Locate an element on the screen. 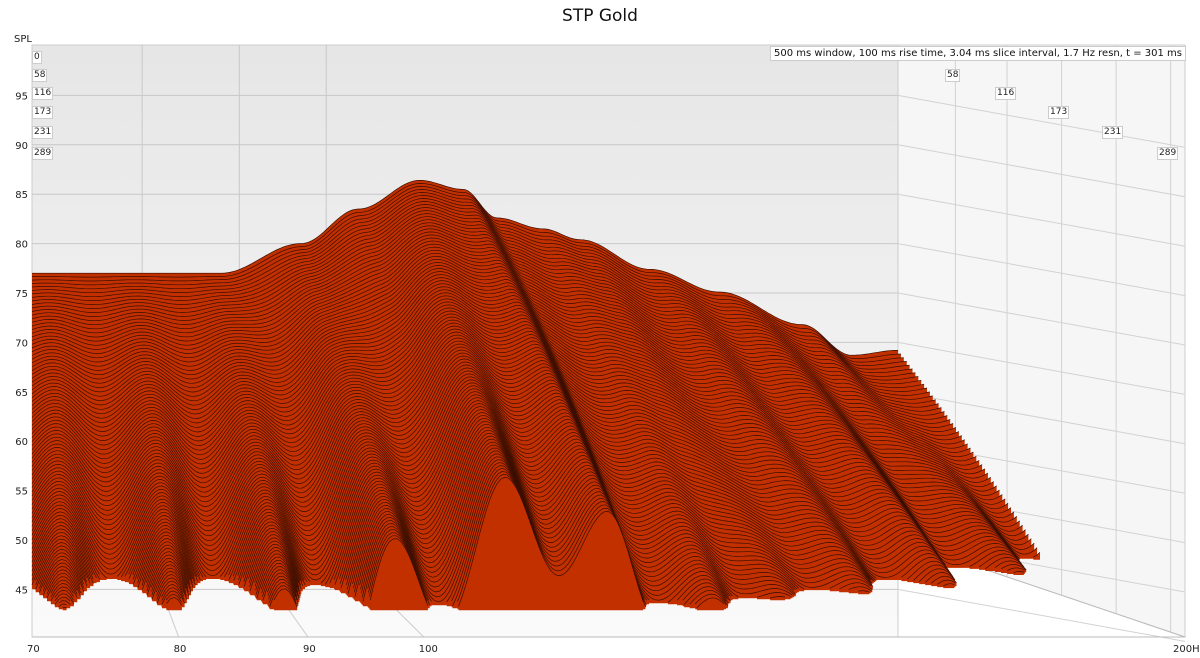 This screenshot has height=658, width=1200. y-tick-label: 55 is located at coordinates (21, 492).